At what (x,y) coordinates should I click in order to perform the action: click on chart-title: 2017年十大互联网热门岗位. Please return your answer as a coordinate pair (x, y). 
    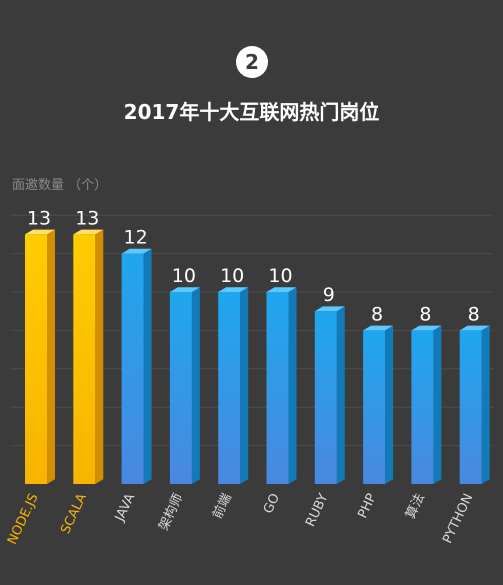
    Looking at the image, I should click on (251, 112).